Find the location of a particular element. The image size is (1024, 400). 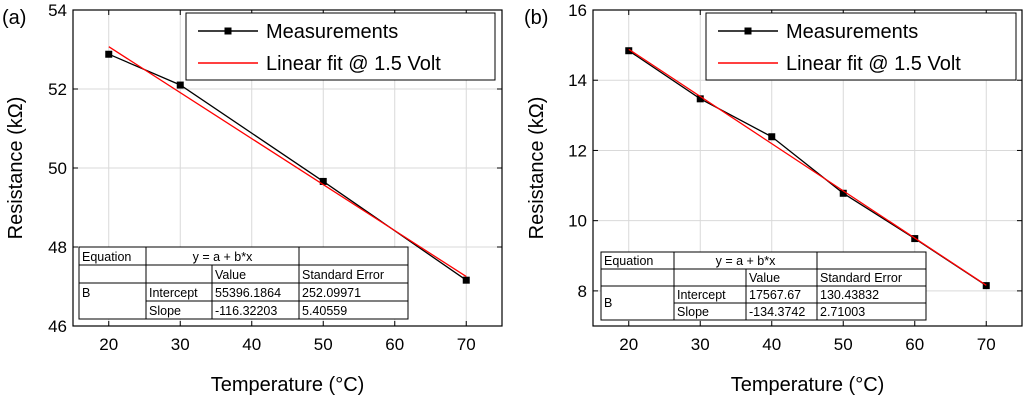

fit-table-row-value: 55396.1864 is located at coordinates (248, 293).